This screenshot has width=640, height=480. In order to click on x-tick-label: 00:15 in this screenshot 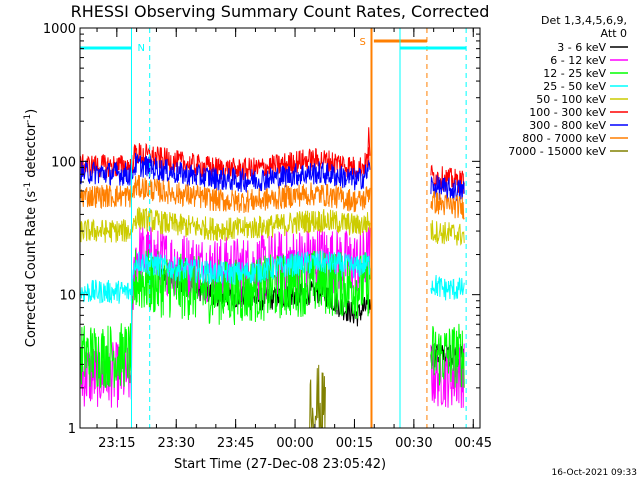, I will do `click(354, 443)`.